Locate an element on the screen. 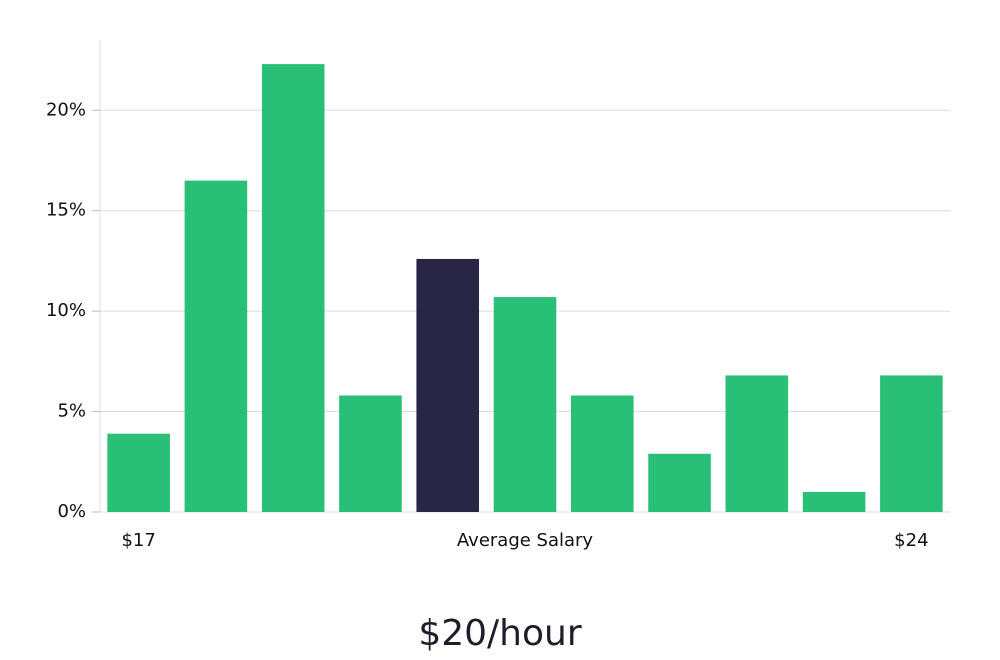  x-tick-label: $17 is located at coordinates (138, 540).